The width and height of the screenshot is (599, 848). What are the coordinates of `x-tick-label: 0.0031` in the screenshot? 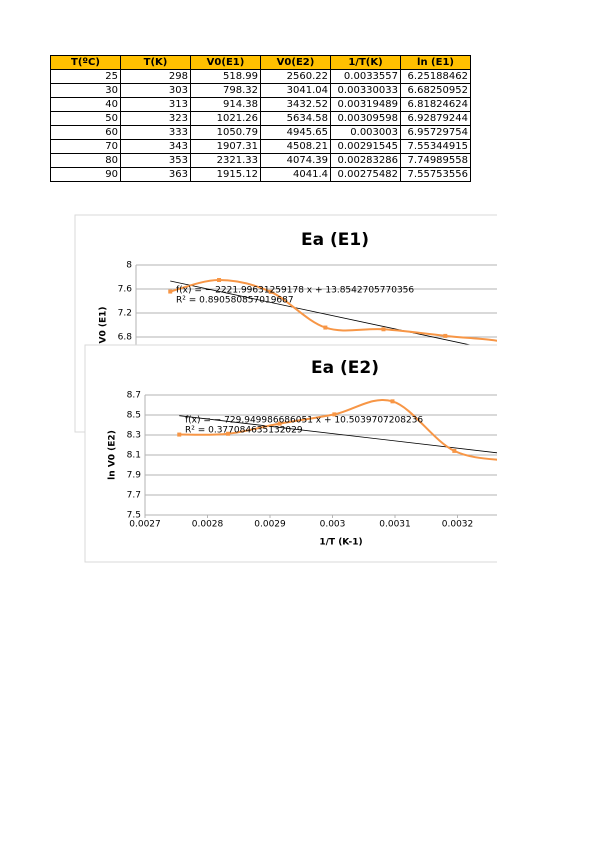 It's located at (395, 525).